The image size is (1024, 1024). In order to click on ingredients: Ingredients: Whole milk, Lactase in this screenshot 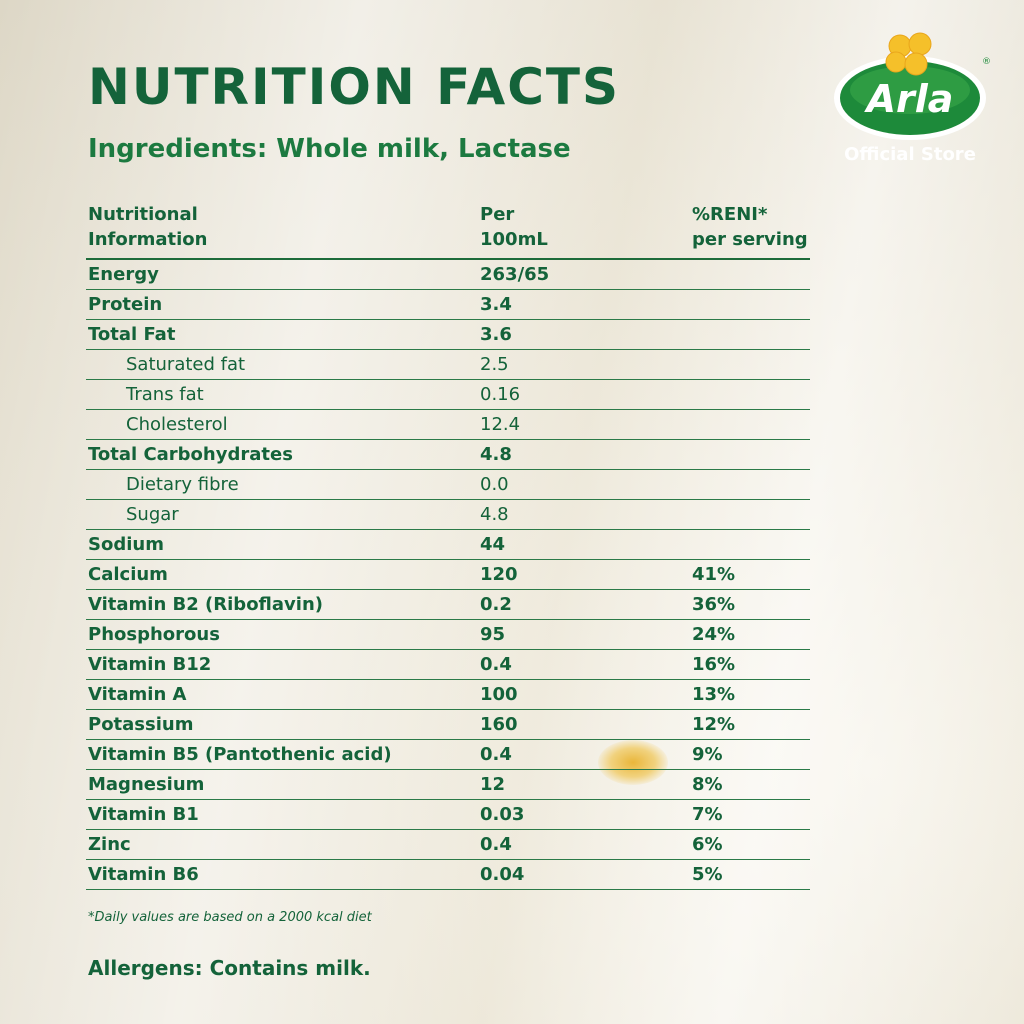, I will do `click(329, 149)`.